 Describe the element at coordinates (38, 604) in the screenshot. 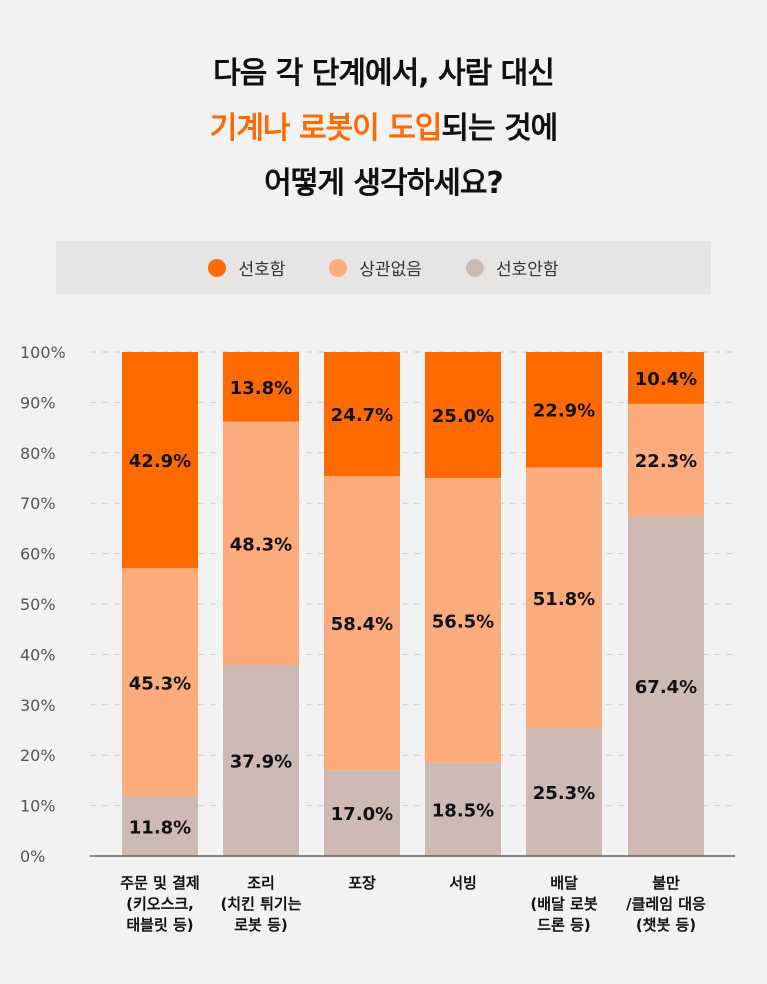

I see `y-tick-label: 50%` at that location.